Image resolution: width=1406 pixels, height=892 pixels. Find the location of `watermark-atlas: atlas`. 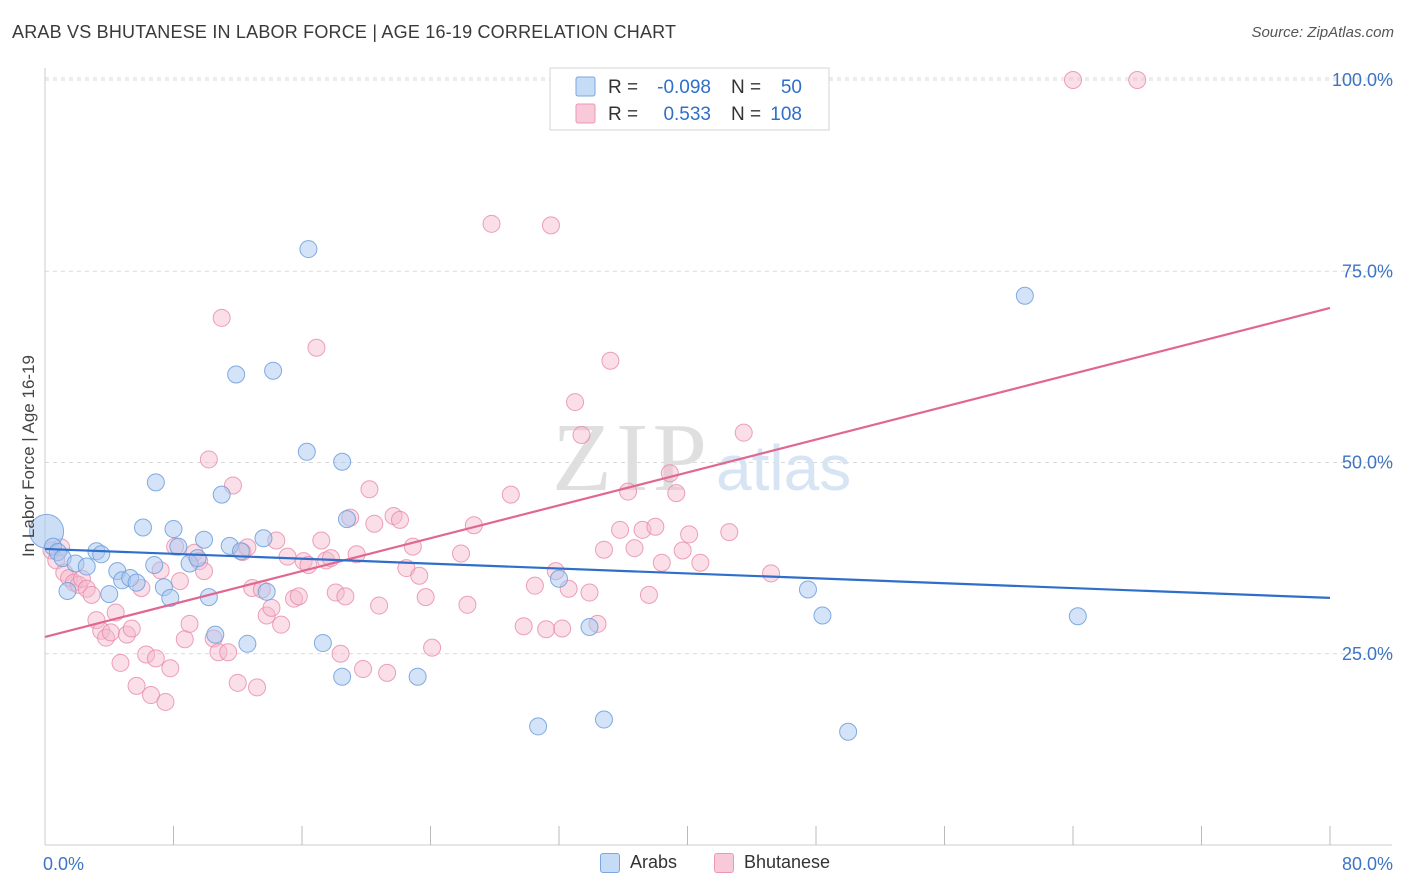

watermark-atlas: atlas is located at coordinates (783, 468).